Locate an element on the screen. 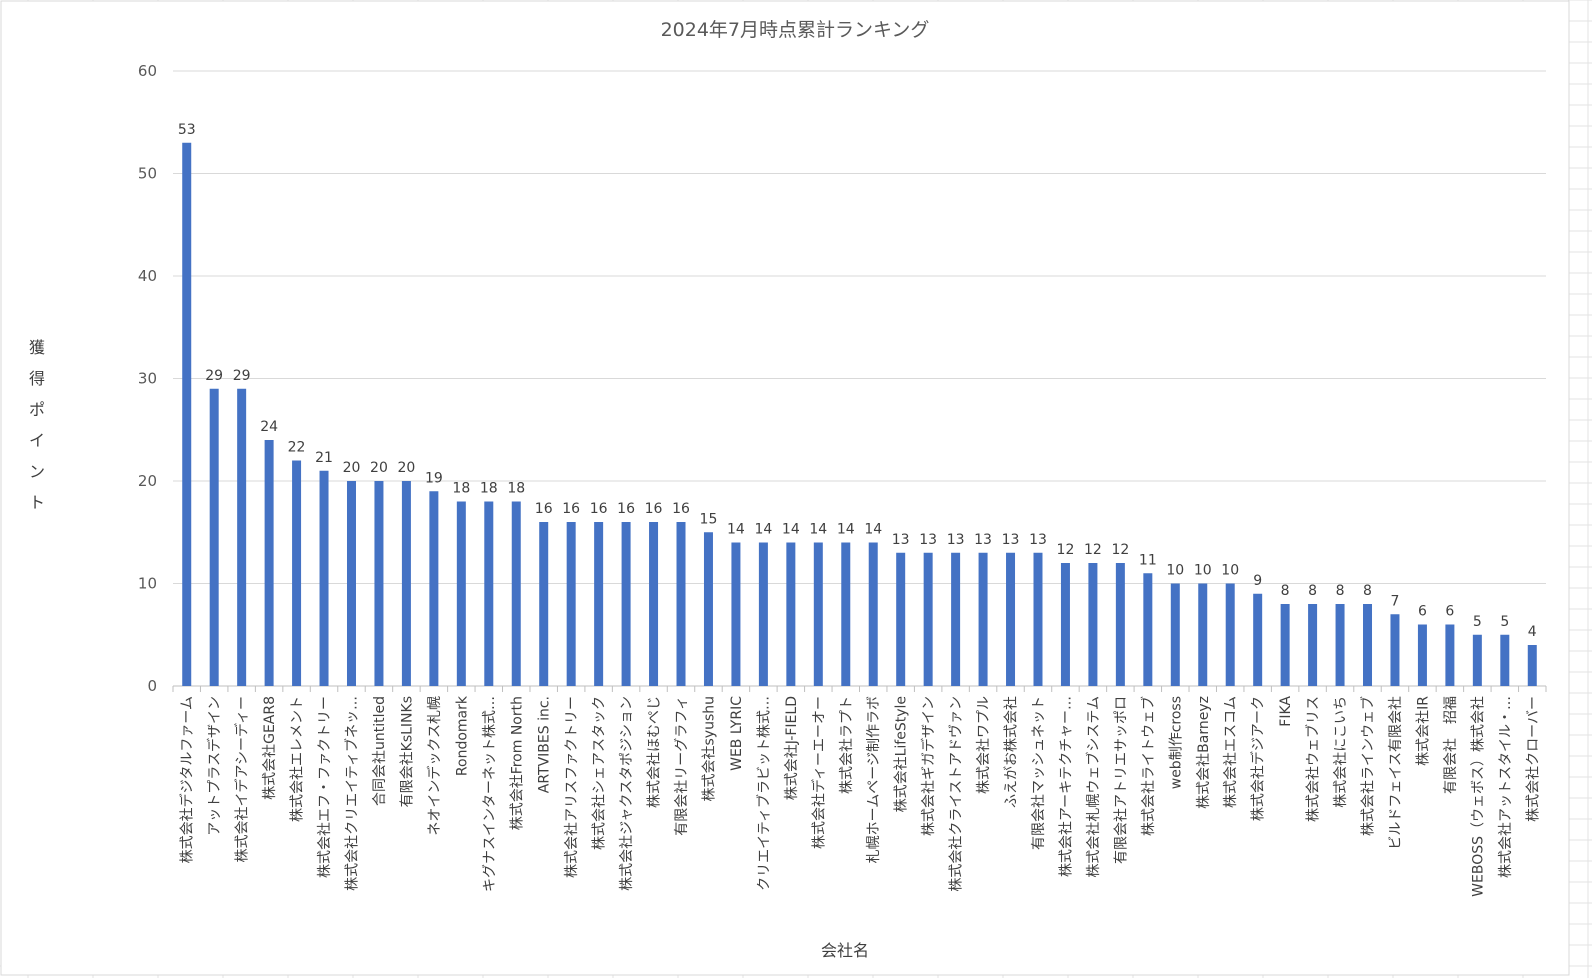 This screenshot has width=1592, height=978. category-label: 有限会社アトリエサッポロ is located at coordinates (1121, 780).